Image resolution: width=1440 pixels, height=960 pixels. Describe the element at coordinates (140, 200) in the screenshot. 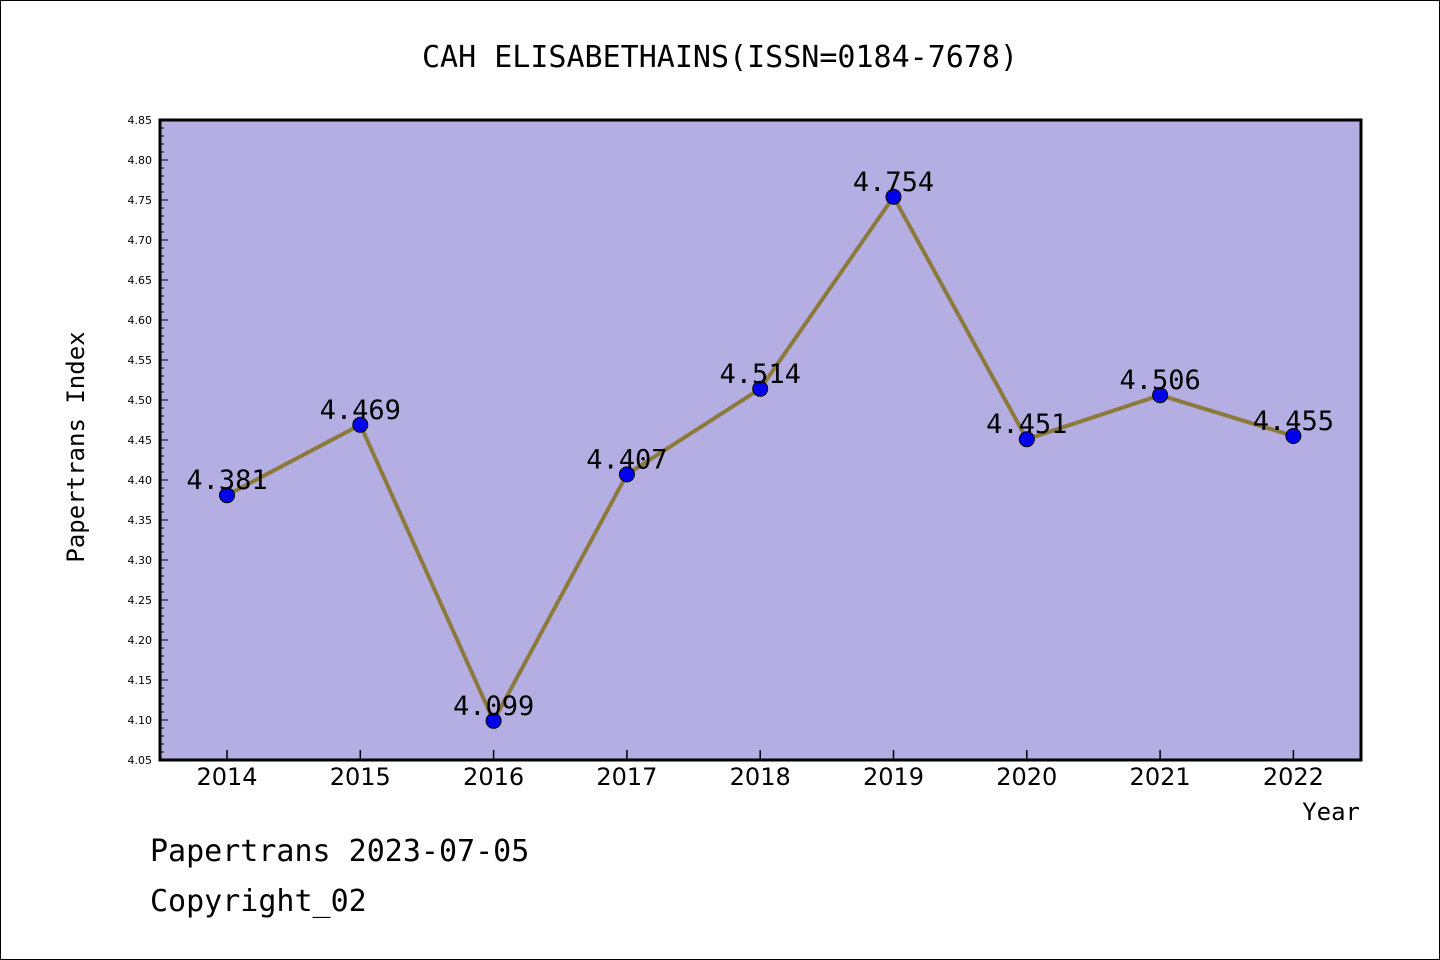

I see `y-tick-label: 4.75` at that location.